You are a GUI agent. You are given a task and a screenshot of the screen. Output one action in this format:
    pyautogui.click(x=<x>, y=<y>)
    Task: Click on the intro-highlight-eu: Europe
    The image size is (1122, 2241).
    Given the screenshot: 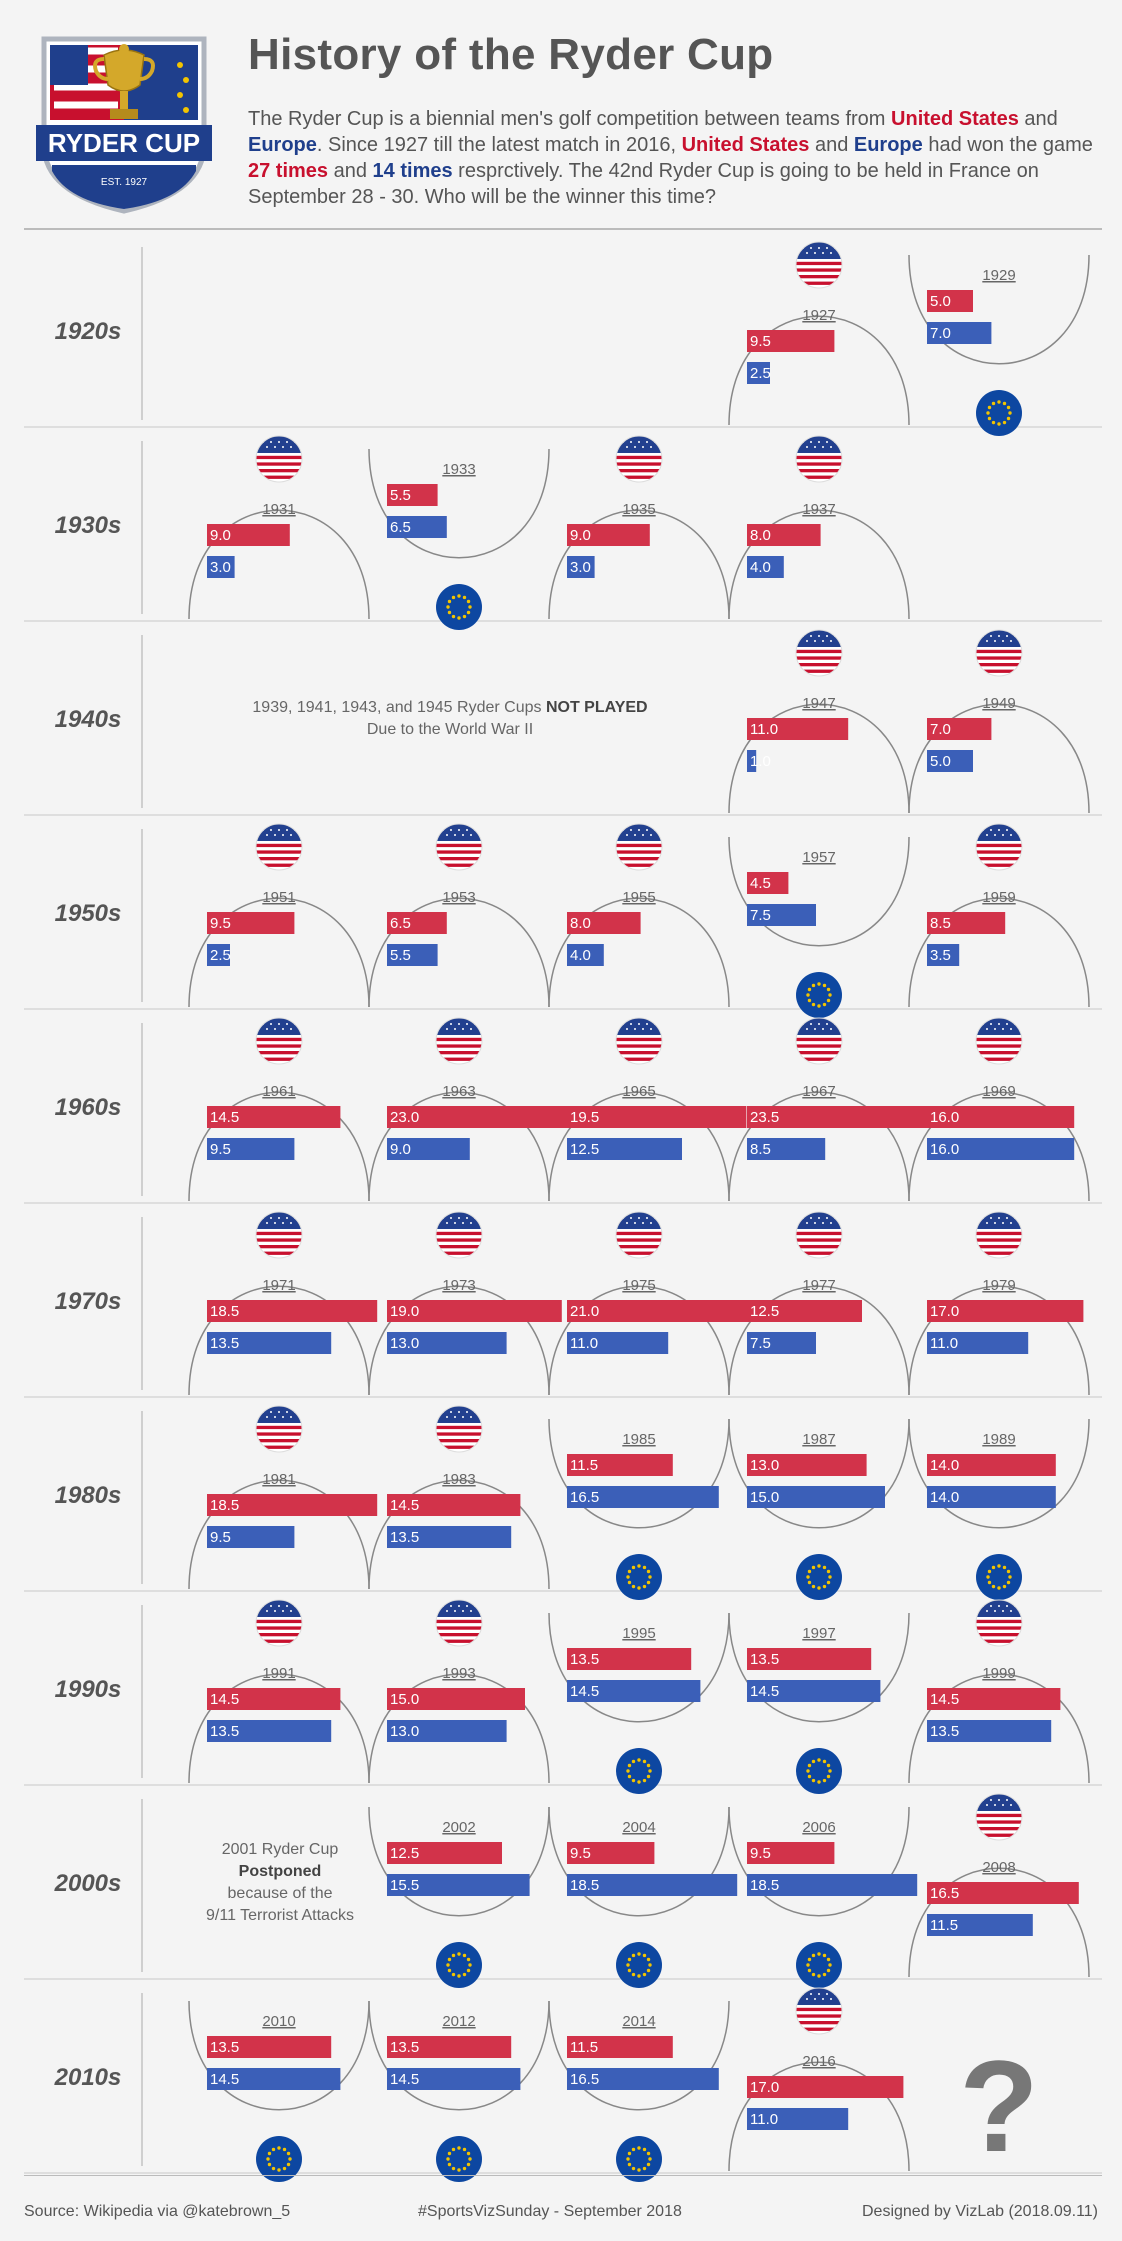 What is the action you would take?
    pyautogui.click(x=888, y=145)
    